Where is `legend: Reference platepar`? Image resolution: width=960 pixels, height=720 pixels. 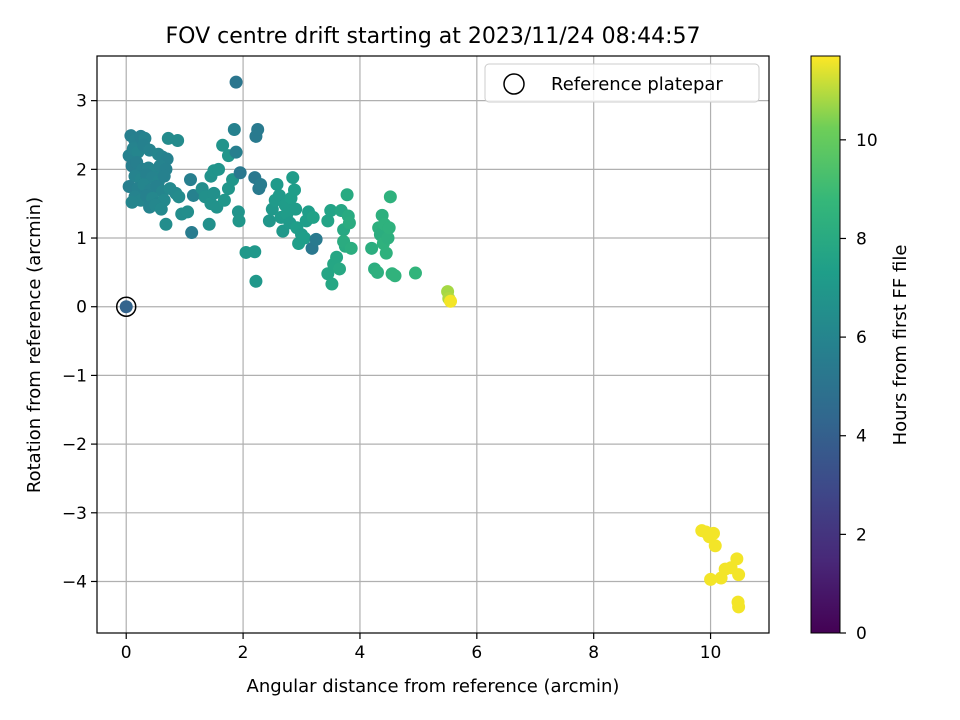 legend: Reference platepar is located at coordinates (622, 83).